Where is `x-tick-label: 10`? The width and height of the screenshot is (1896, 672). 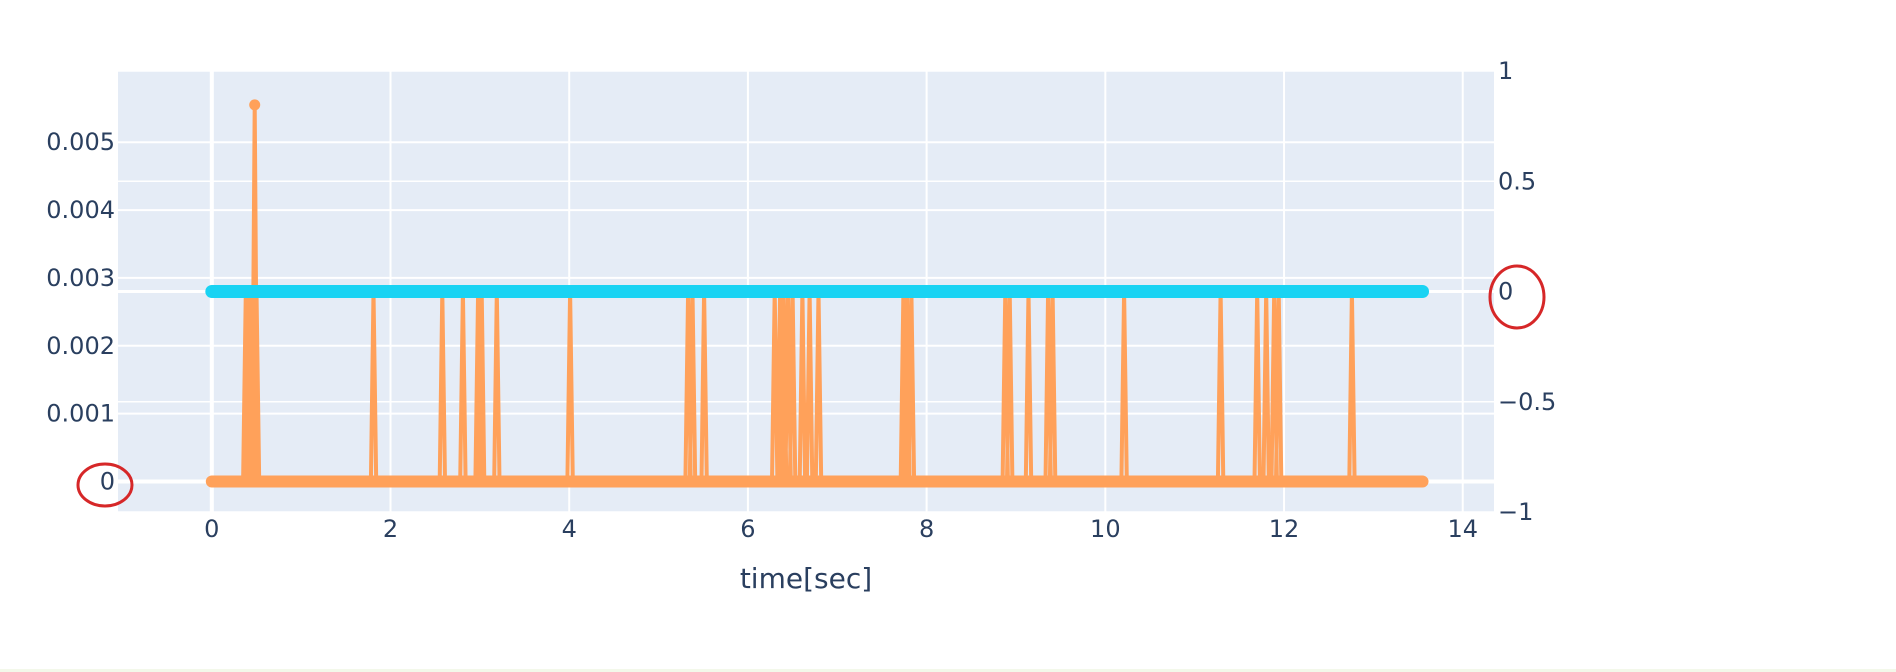 x-tick-label: 10 is located at coordinates (1105, 529).